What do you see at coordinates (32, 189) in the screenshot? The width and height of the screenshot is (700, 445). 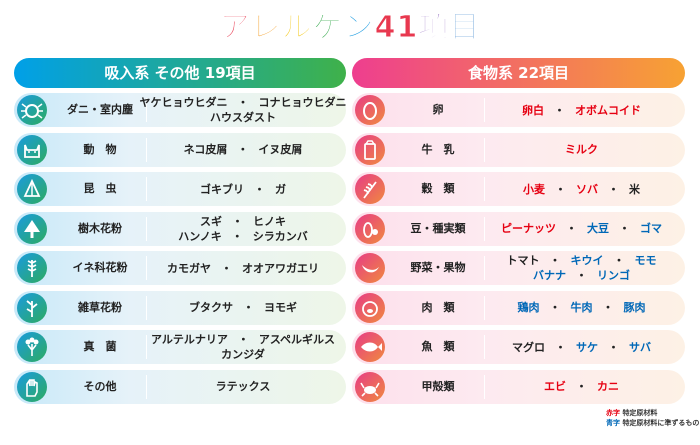 I see `insect-icon` at bounding box center [32, 189].